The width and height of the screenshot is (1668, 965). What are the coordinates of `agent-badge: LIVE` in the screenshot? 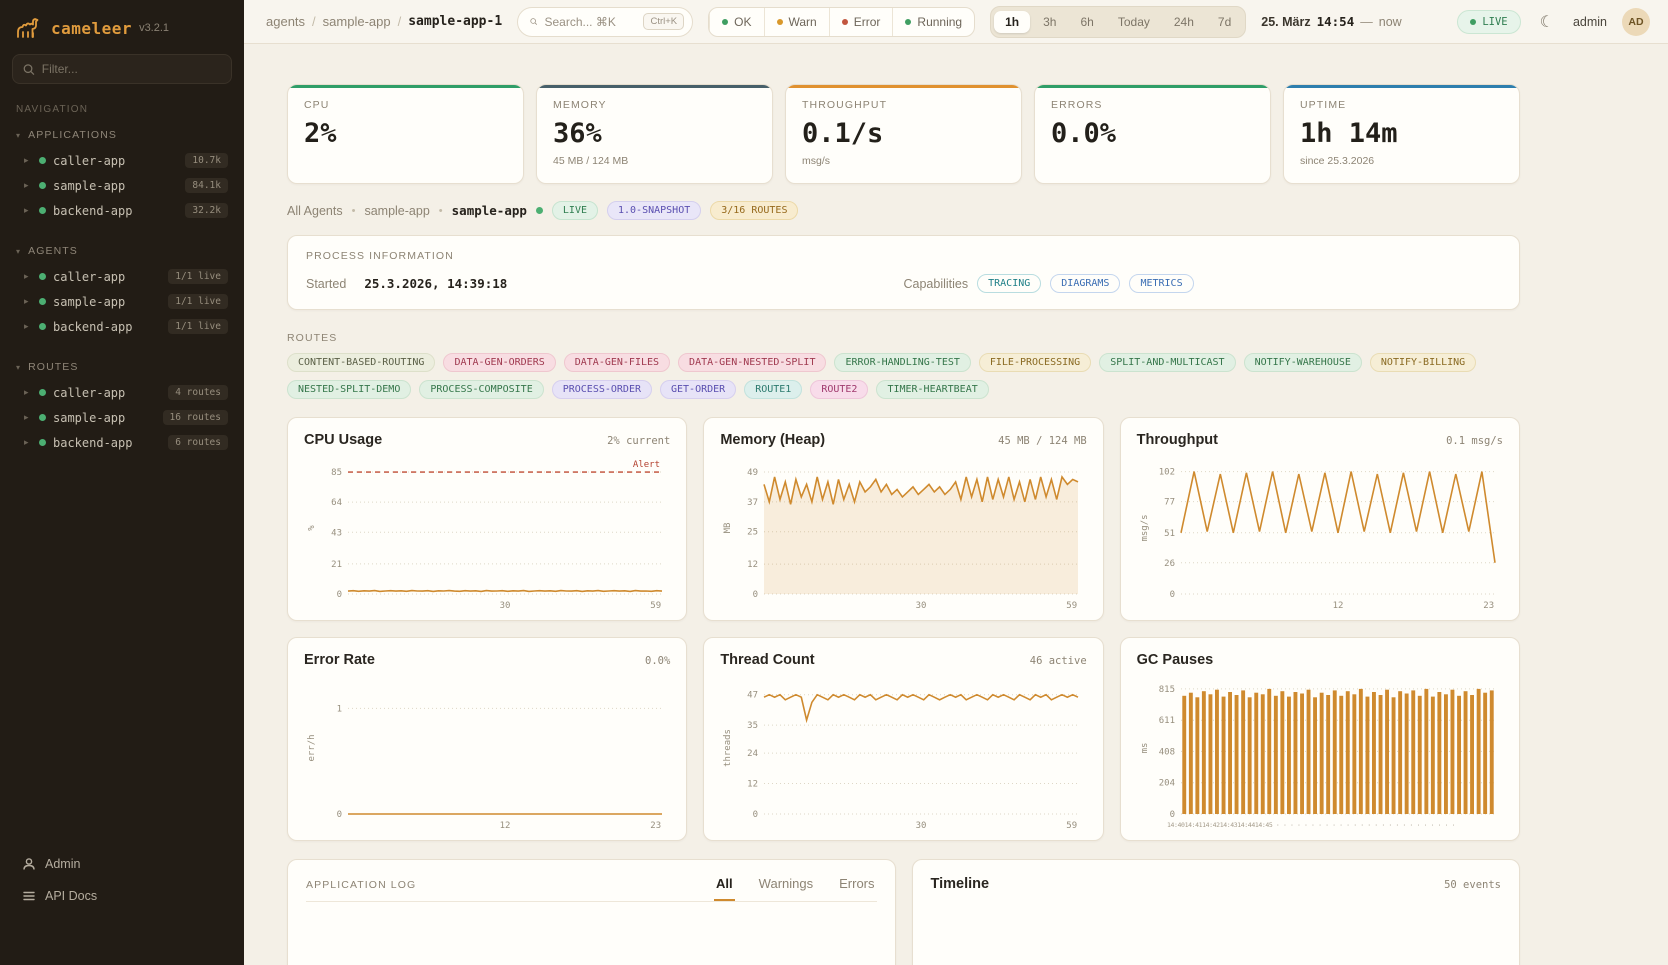 It's located at (574, 210).